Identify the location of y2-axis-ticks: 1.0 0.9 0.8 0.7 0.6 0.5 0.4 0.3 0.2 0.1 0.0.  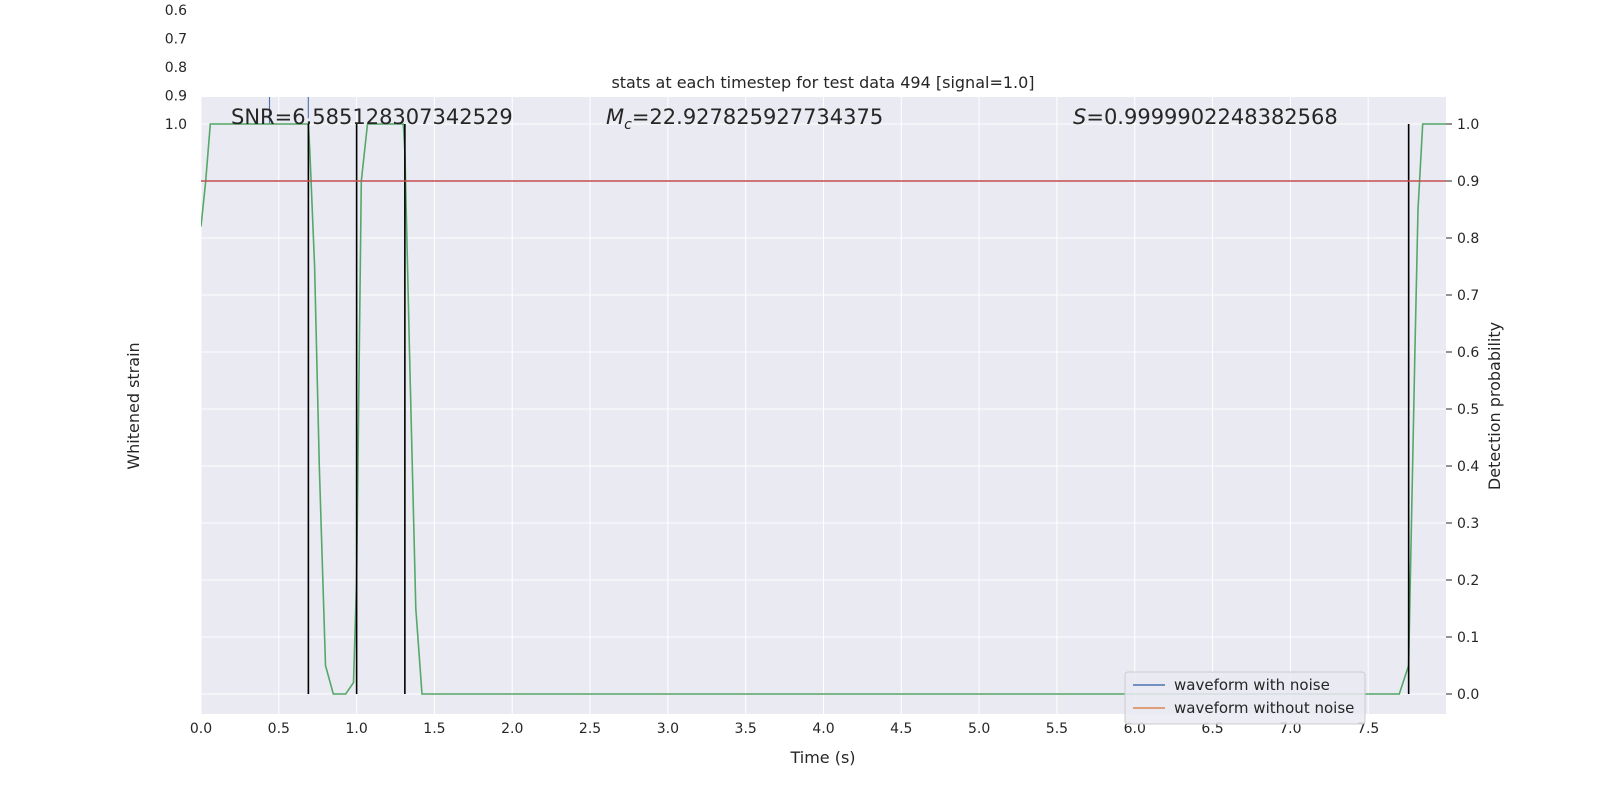
(1462, 410).